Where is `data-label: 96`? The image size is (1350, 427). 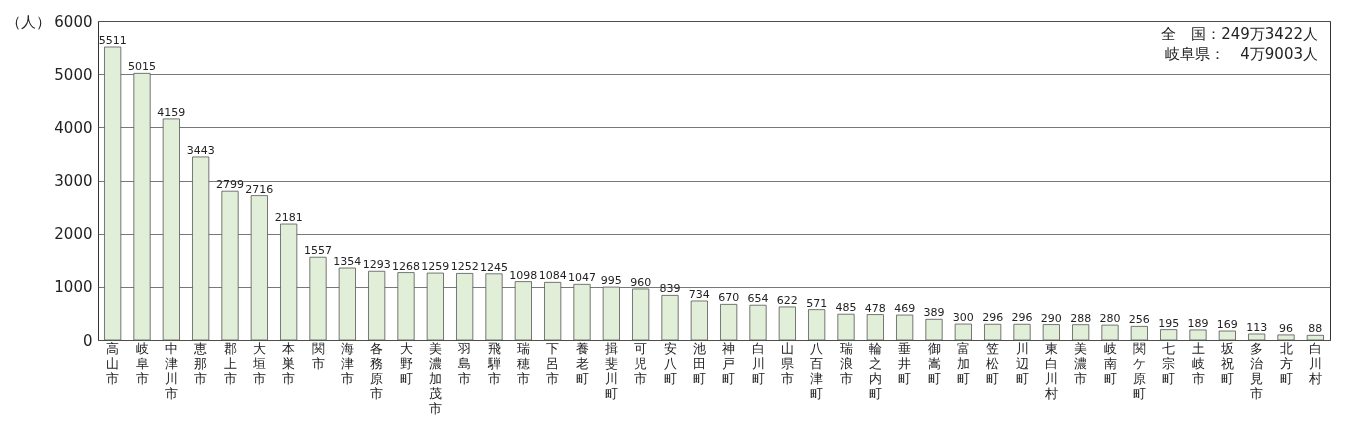
data-label: 96 is located at coordinates (1286, 328).